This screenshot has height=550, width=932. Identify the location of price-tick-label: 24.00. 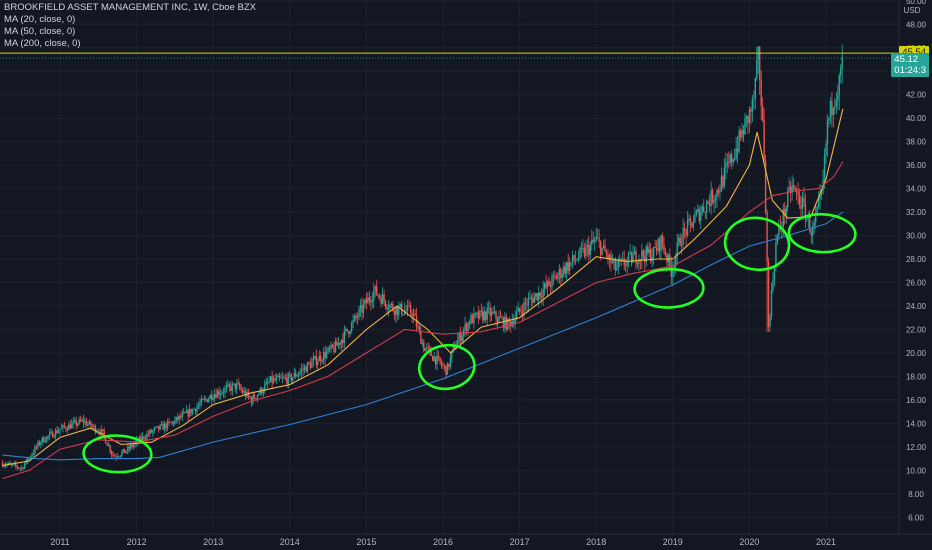
(916, 306).